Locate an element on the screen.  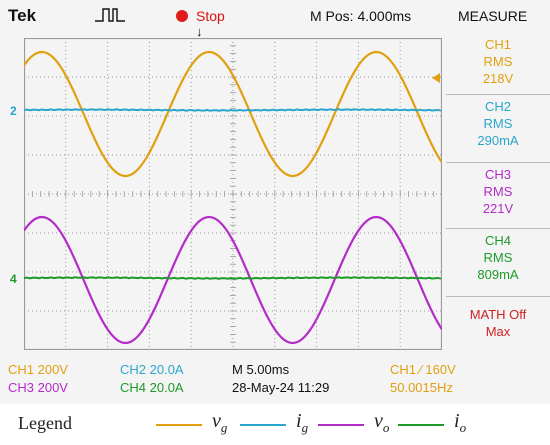
legend-line-vo is located at coordinates (341, 425).